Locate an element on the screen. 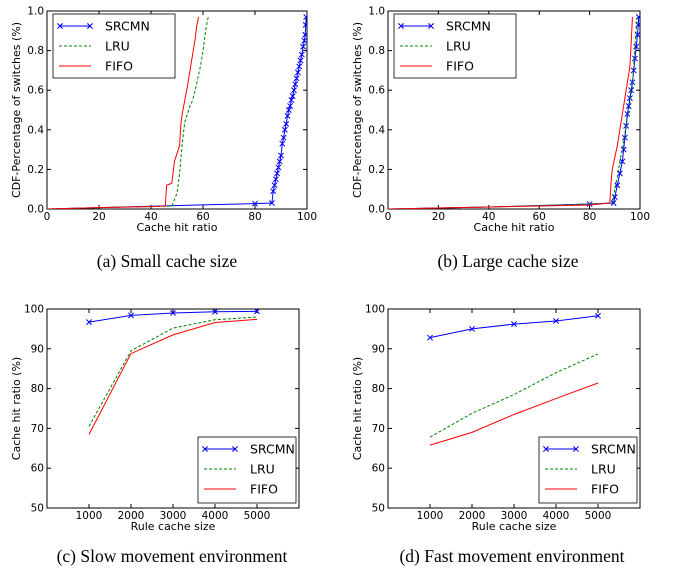 The height and width of the screenshot is (570, 676). x-tick-label: 3000 is located at coordinates (514, 516).